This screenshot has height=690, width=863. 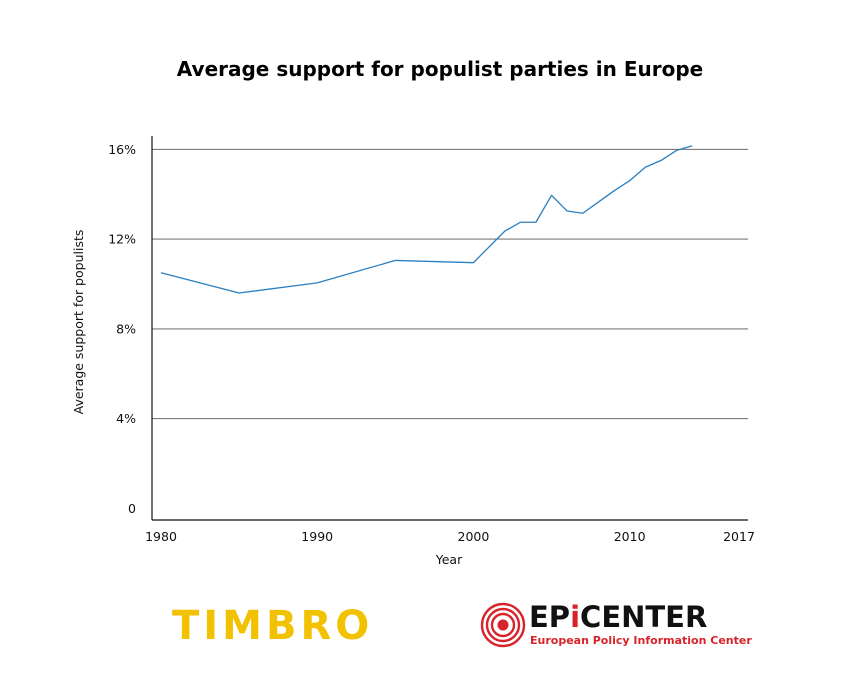 What do you see at coordinates (575, 617) in the screenshot?
I see `epicenter-word-i: i` at bounding box center [575, 617].